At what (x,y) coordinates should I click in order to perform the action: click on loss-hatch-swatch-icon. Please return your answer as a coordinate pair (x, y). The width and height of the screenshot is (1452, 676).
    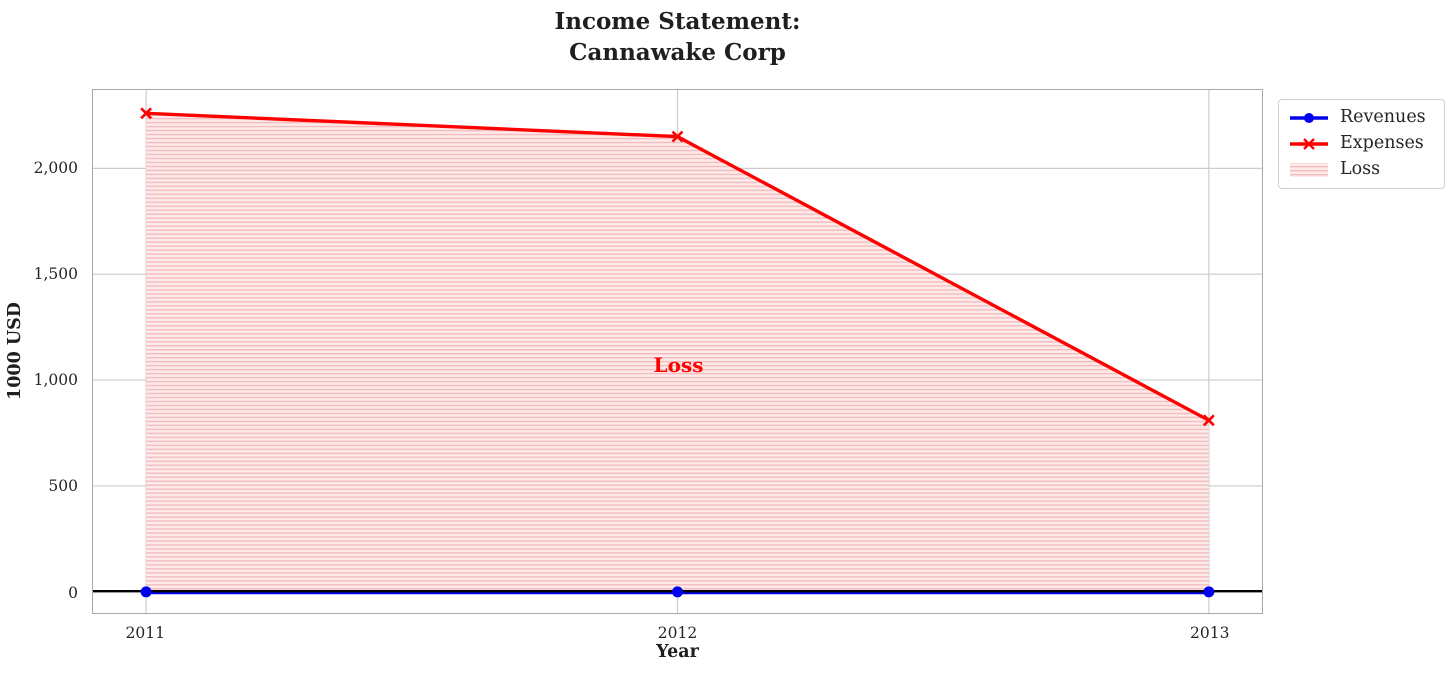
    Looking at the image, I should click on (1309, 170).